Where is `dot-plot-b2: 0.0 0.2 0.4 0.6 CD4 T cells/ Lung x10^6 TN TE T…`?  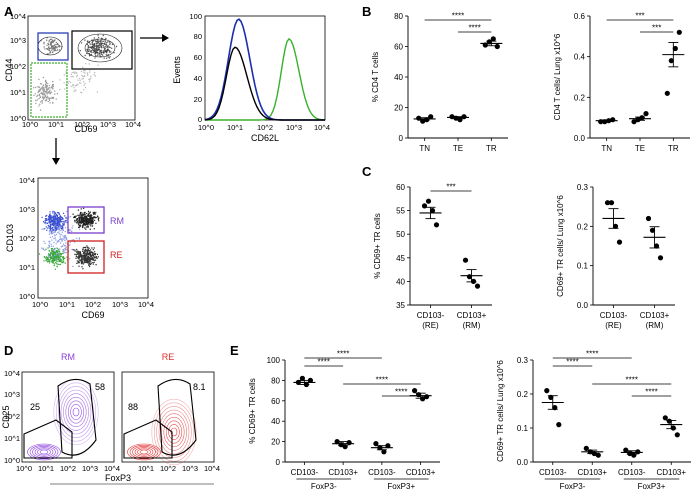 dot-plot-b2: 0.0 0.2 0.4 0.6 CD4 T cells/ Lung x10^6 TN TE T… is located at coordinates (621, 82).